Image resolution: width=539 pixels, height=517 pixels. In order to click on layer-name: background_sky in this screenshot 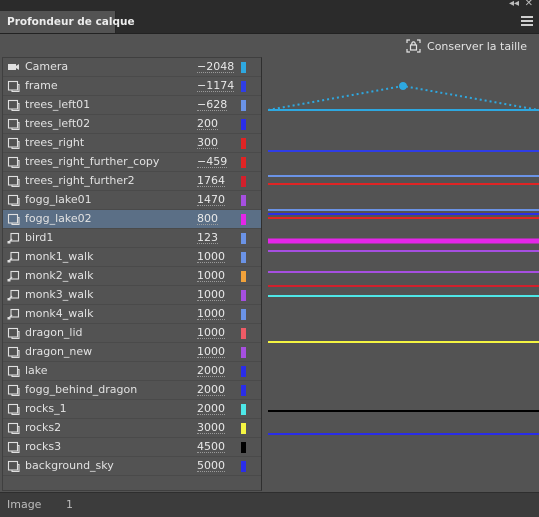, I will do `click(69, 465)`.